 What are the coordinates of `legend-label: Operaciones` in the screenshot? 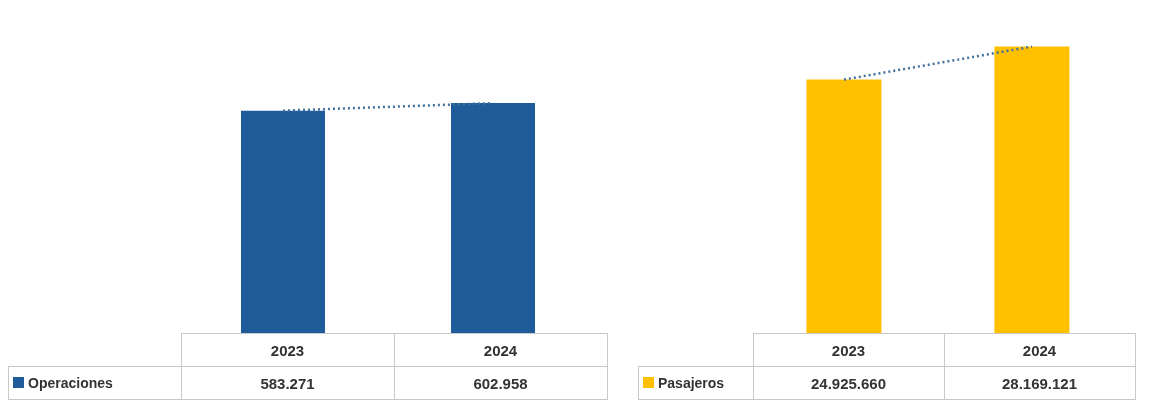 It's located at (70, 383).